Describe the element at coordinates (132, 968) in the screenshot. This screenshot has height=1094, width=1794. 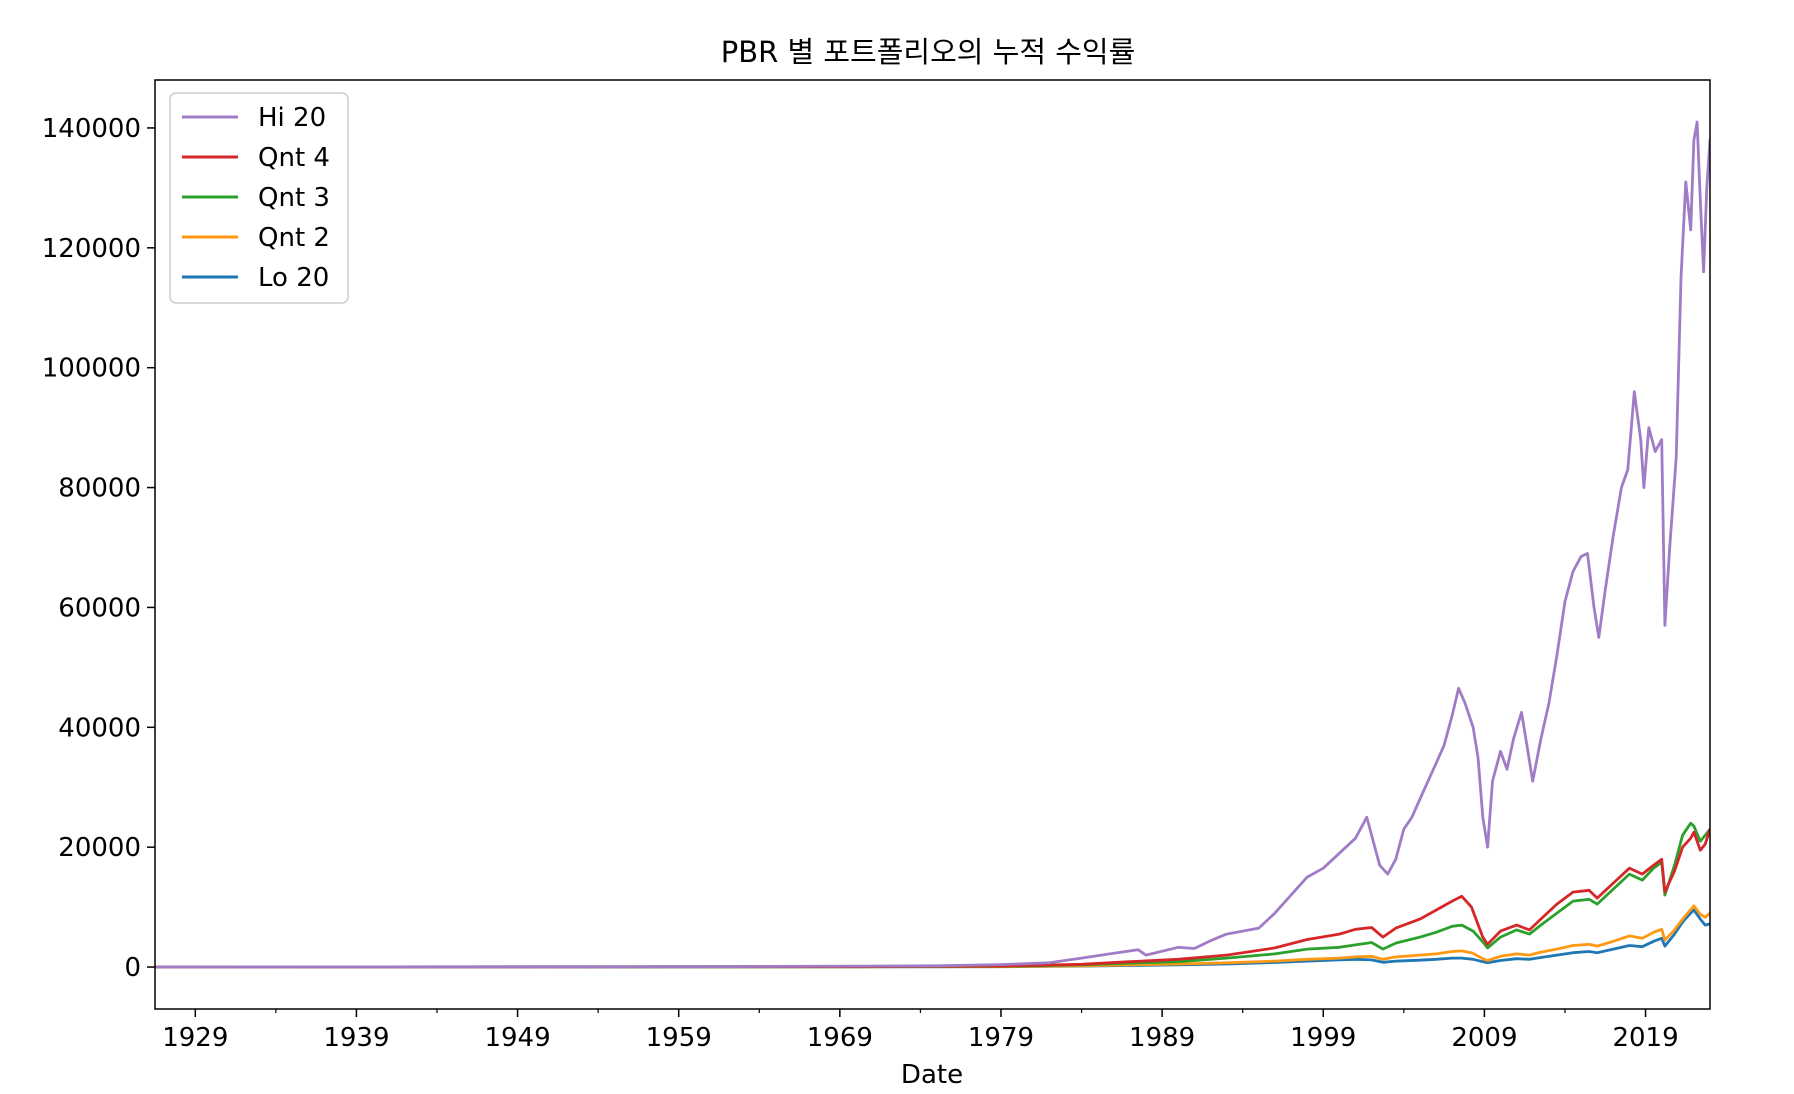
I see `y-tick-label: 0` at that location.